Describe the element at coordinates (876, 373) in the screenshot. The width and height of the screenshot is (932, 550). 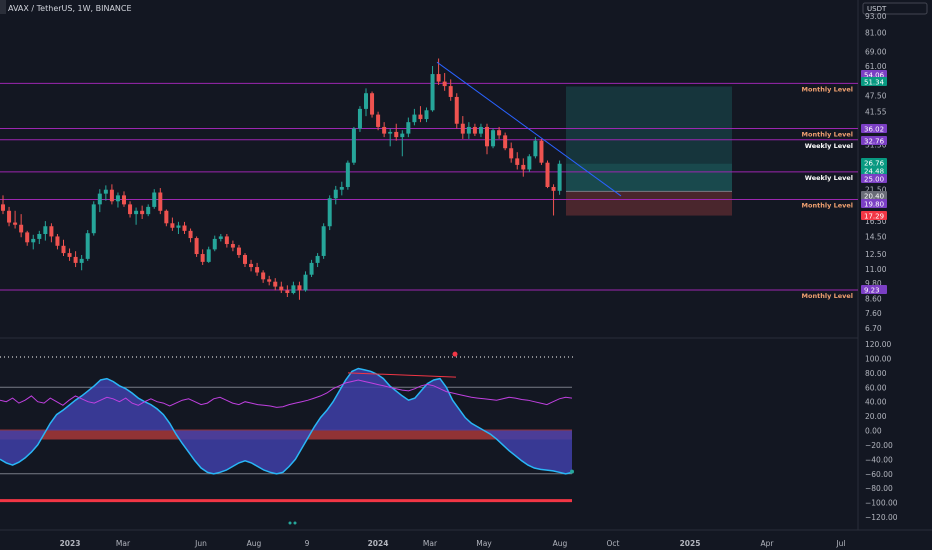
I see `osc-tick-label: 80.00` at that location.